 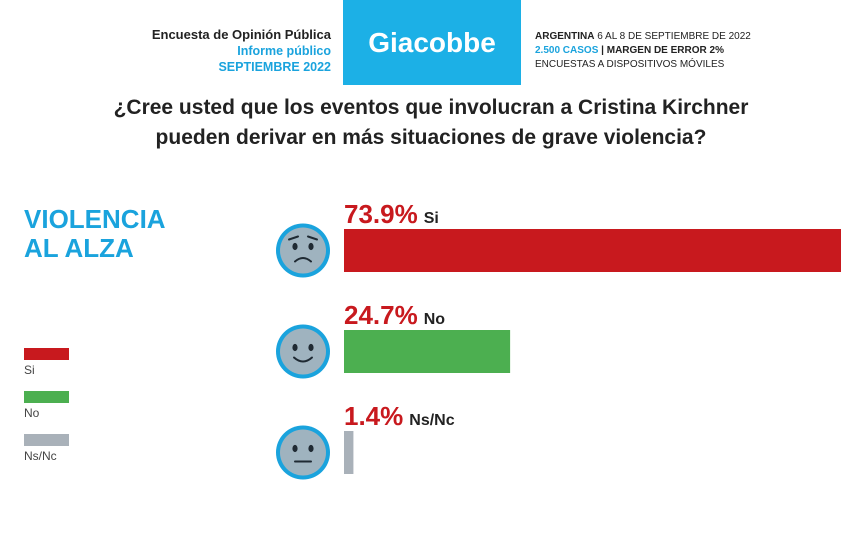 I want to click on legend-swatch-nsnc, so click(x=46, y=440).